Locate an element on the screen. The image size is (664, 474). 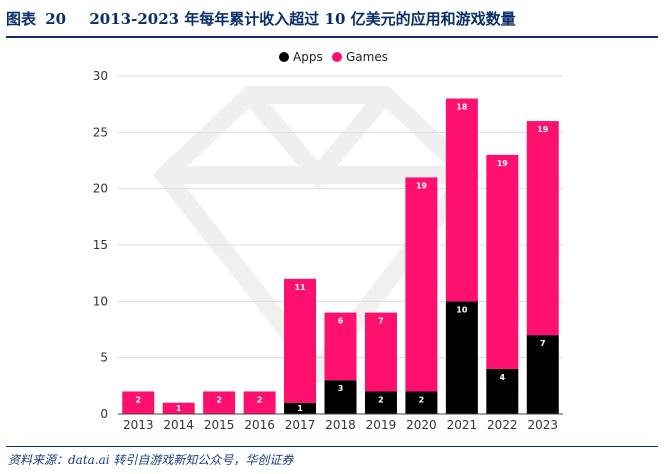
bar-apps-2021 is located at coordinates (461, 357).